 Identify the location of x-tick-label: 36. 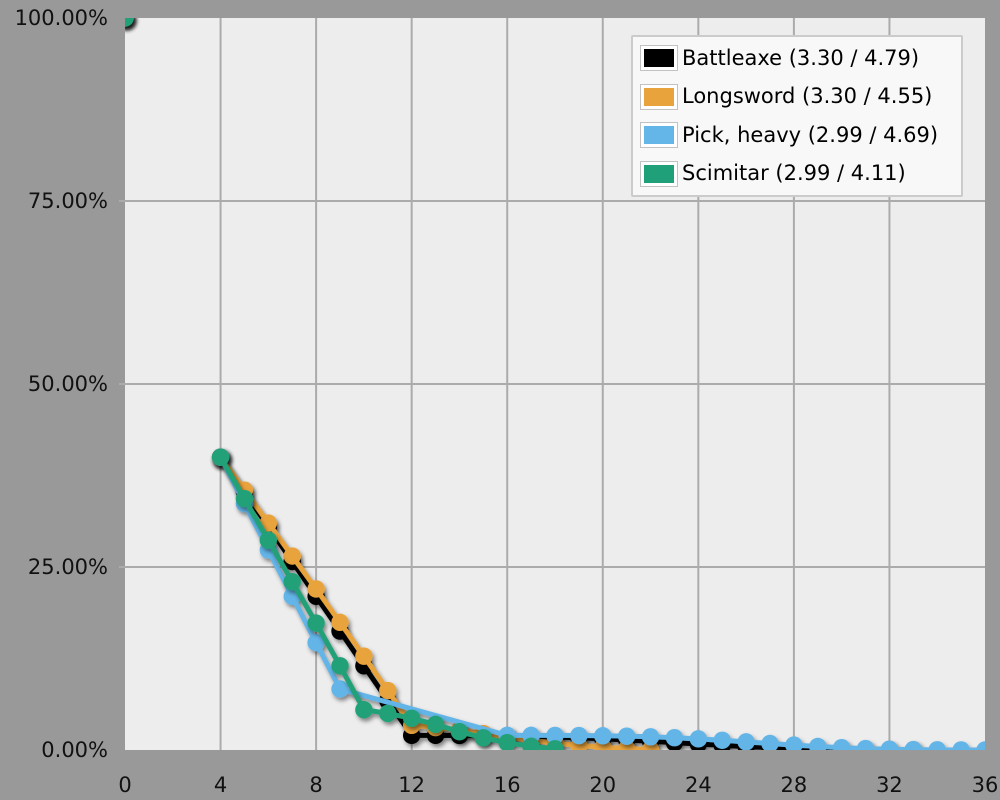
(985, 785).